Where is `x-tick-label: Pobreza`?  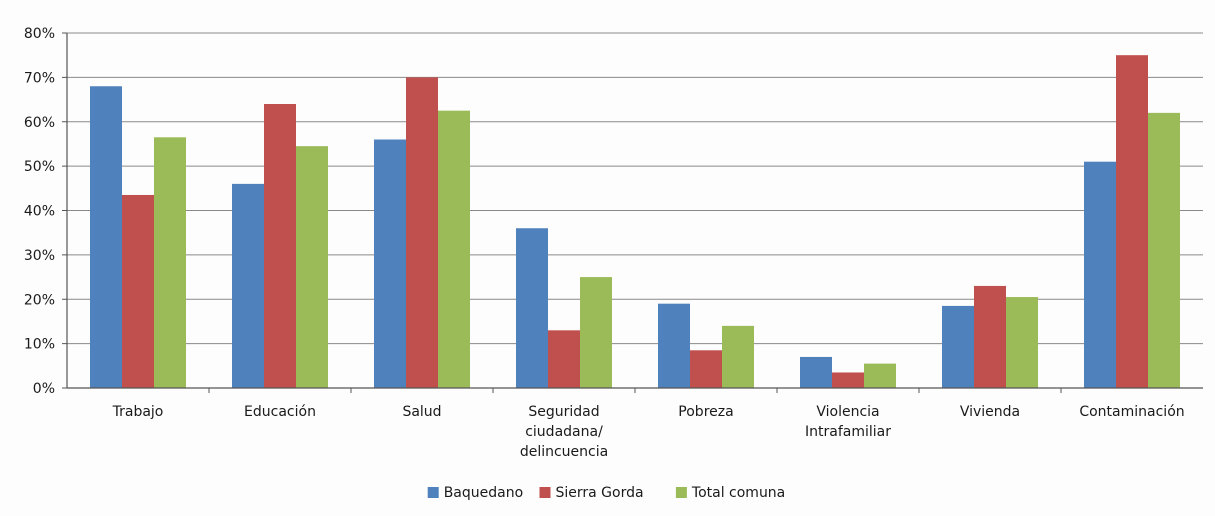 x-tick-label: Pobreza is located at coordinates (705, 412).